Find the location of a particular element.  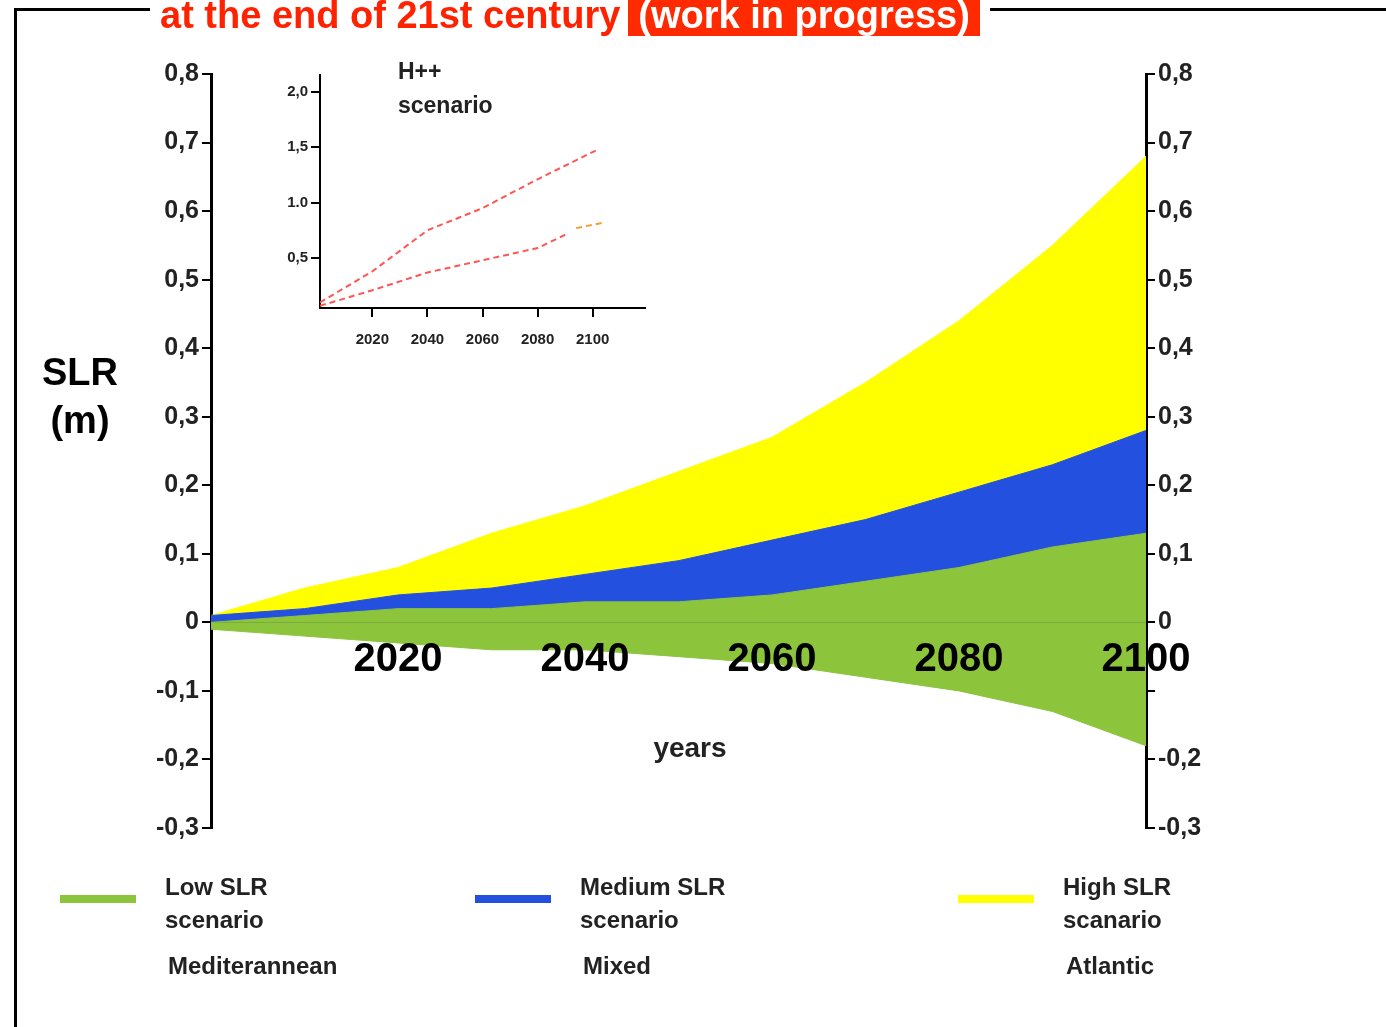

chart-title: at the end of 21st century is located at coordinates (390, 18).